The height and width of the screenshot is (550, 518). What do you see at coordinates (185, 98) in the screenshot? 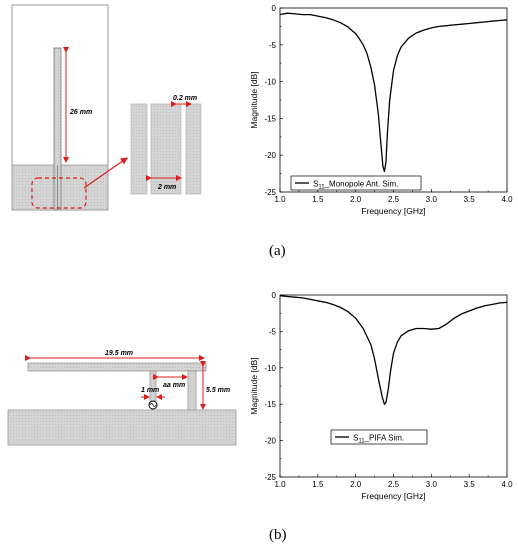
I see `gap-label: 0.2 mm` at bounding box center [185, 98].